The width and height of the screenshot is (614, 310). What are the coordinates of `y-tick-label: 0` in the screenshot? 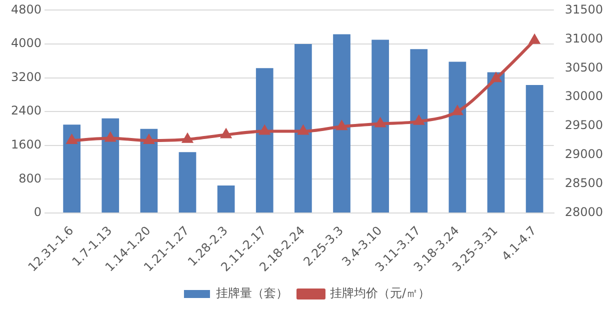 It's located at (38, 212).